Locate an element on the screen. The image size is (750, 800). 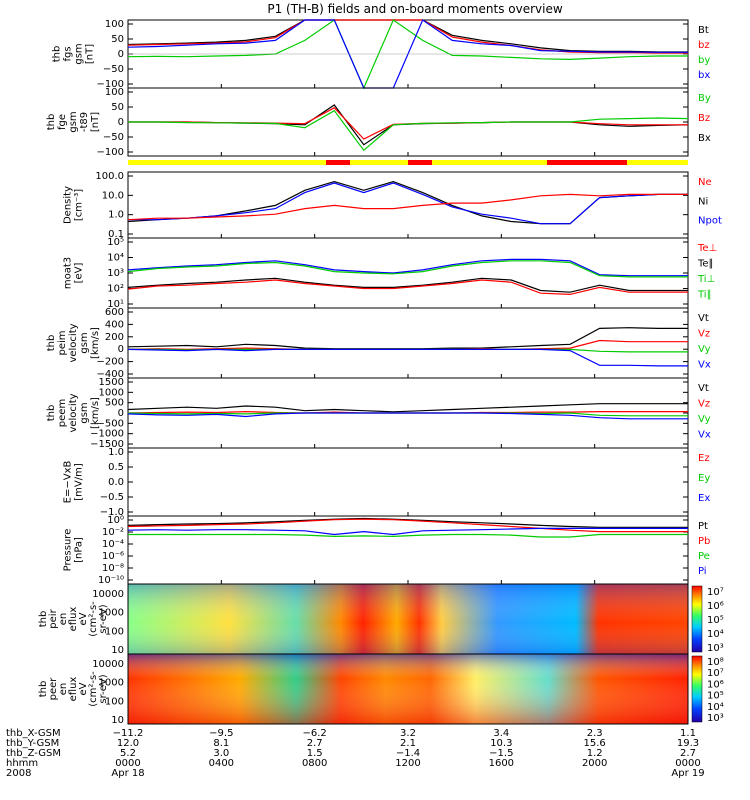
y-axis-label: en is located at coordinates (63, 619).